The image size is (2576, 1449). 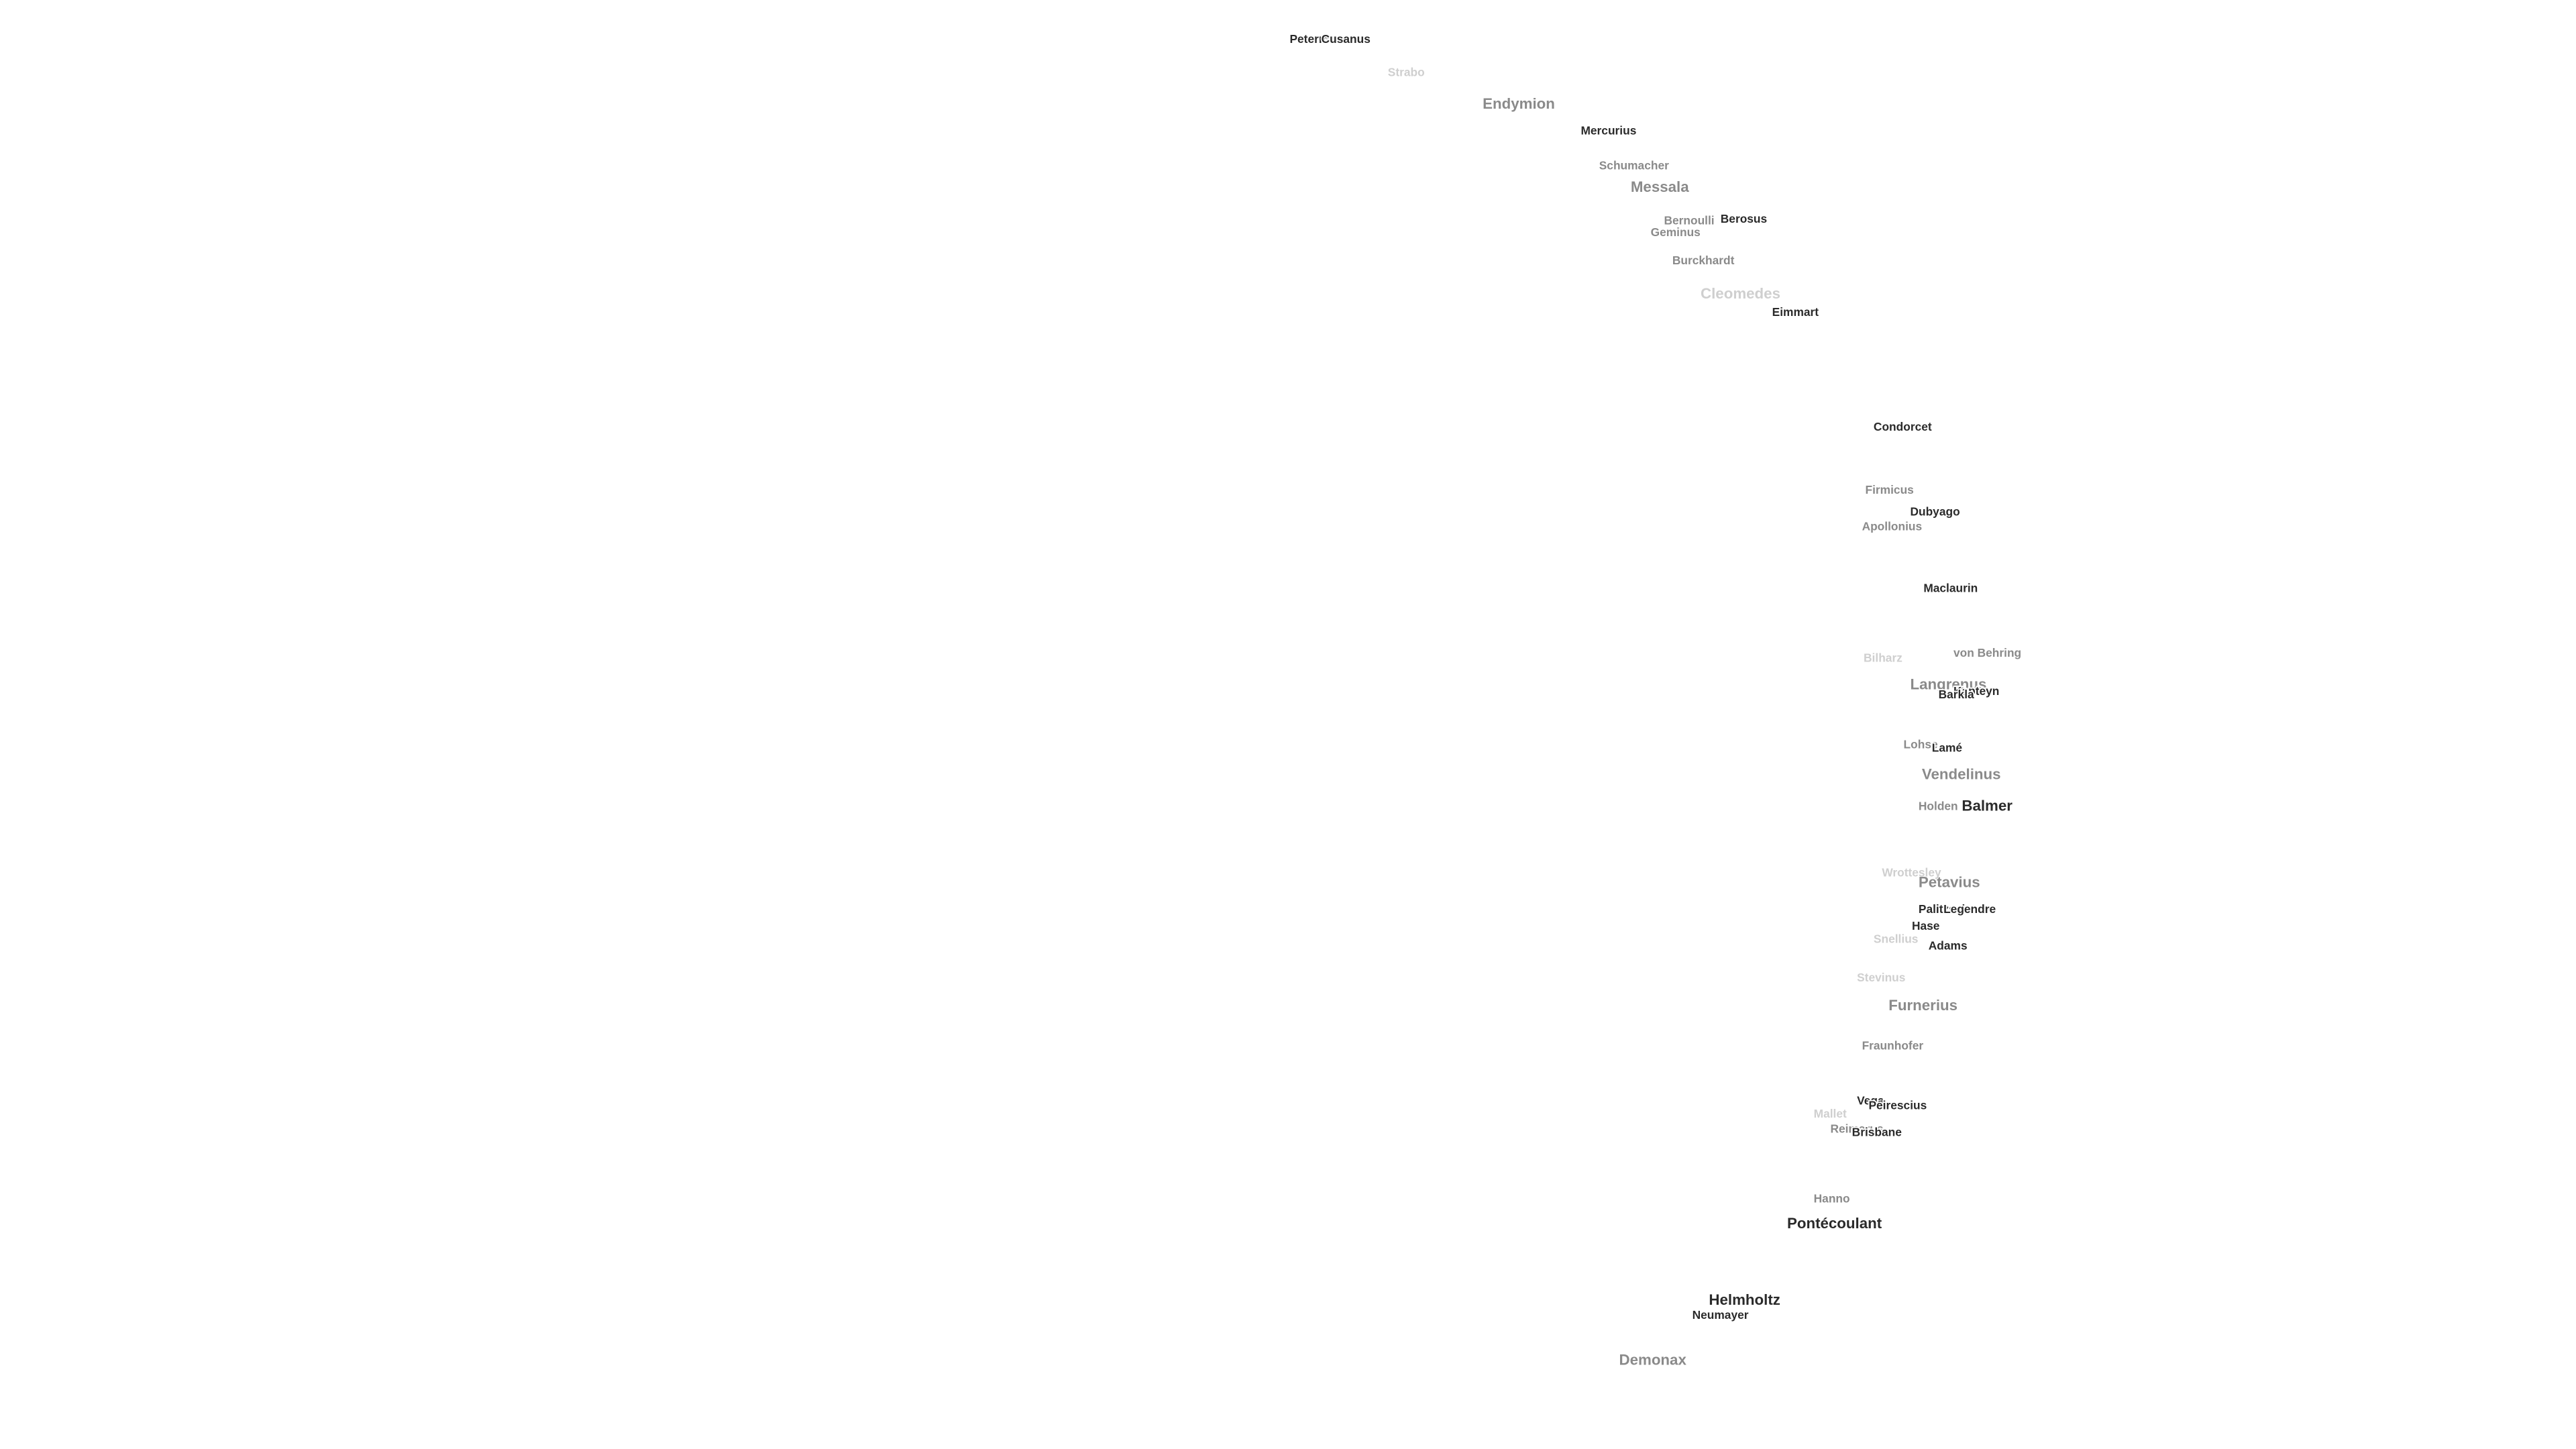 I want to click on crater-label: Burckhardt, so click(x=1703, y=260).